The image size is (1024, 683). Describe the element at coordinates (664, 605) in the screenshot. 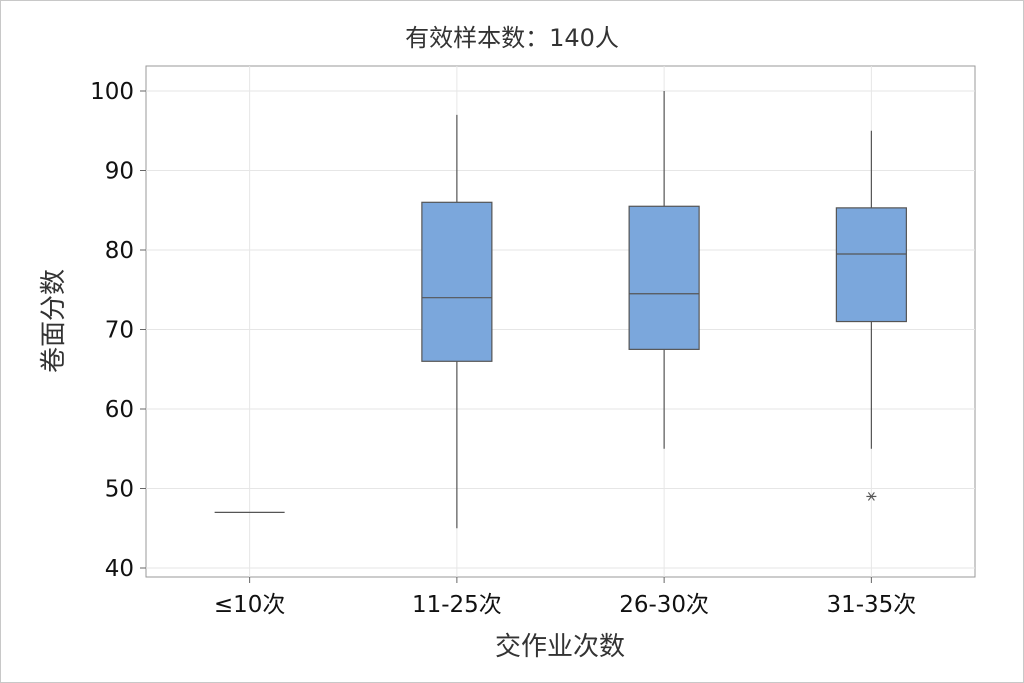

I see `x-tick-label: 26-30次` at that location.